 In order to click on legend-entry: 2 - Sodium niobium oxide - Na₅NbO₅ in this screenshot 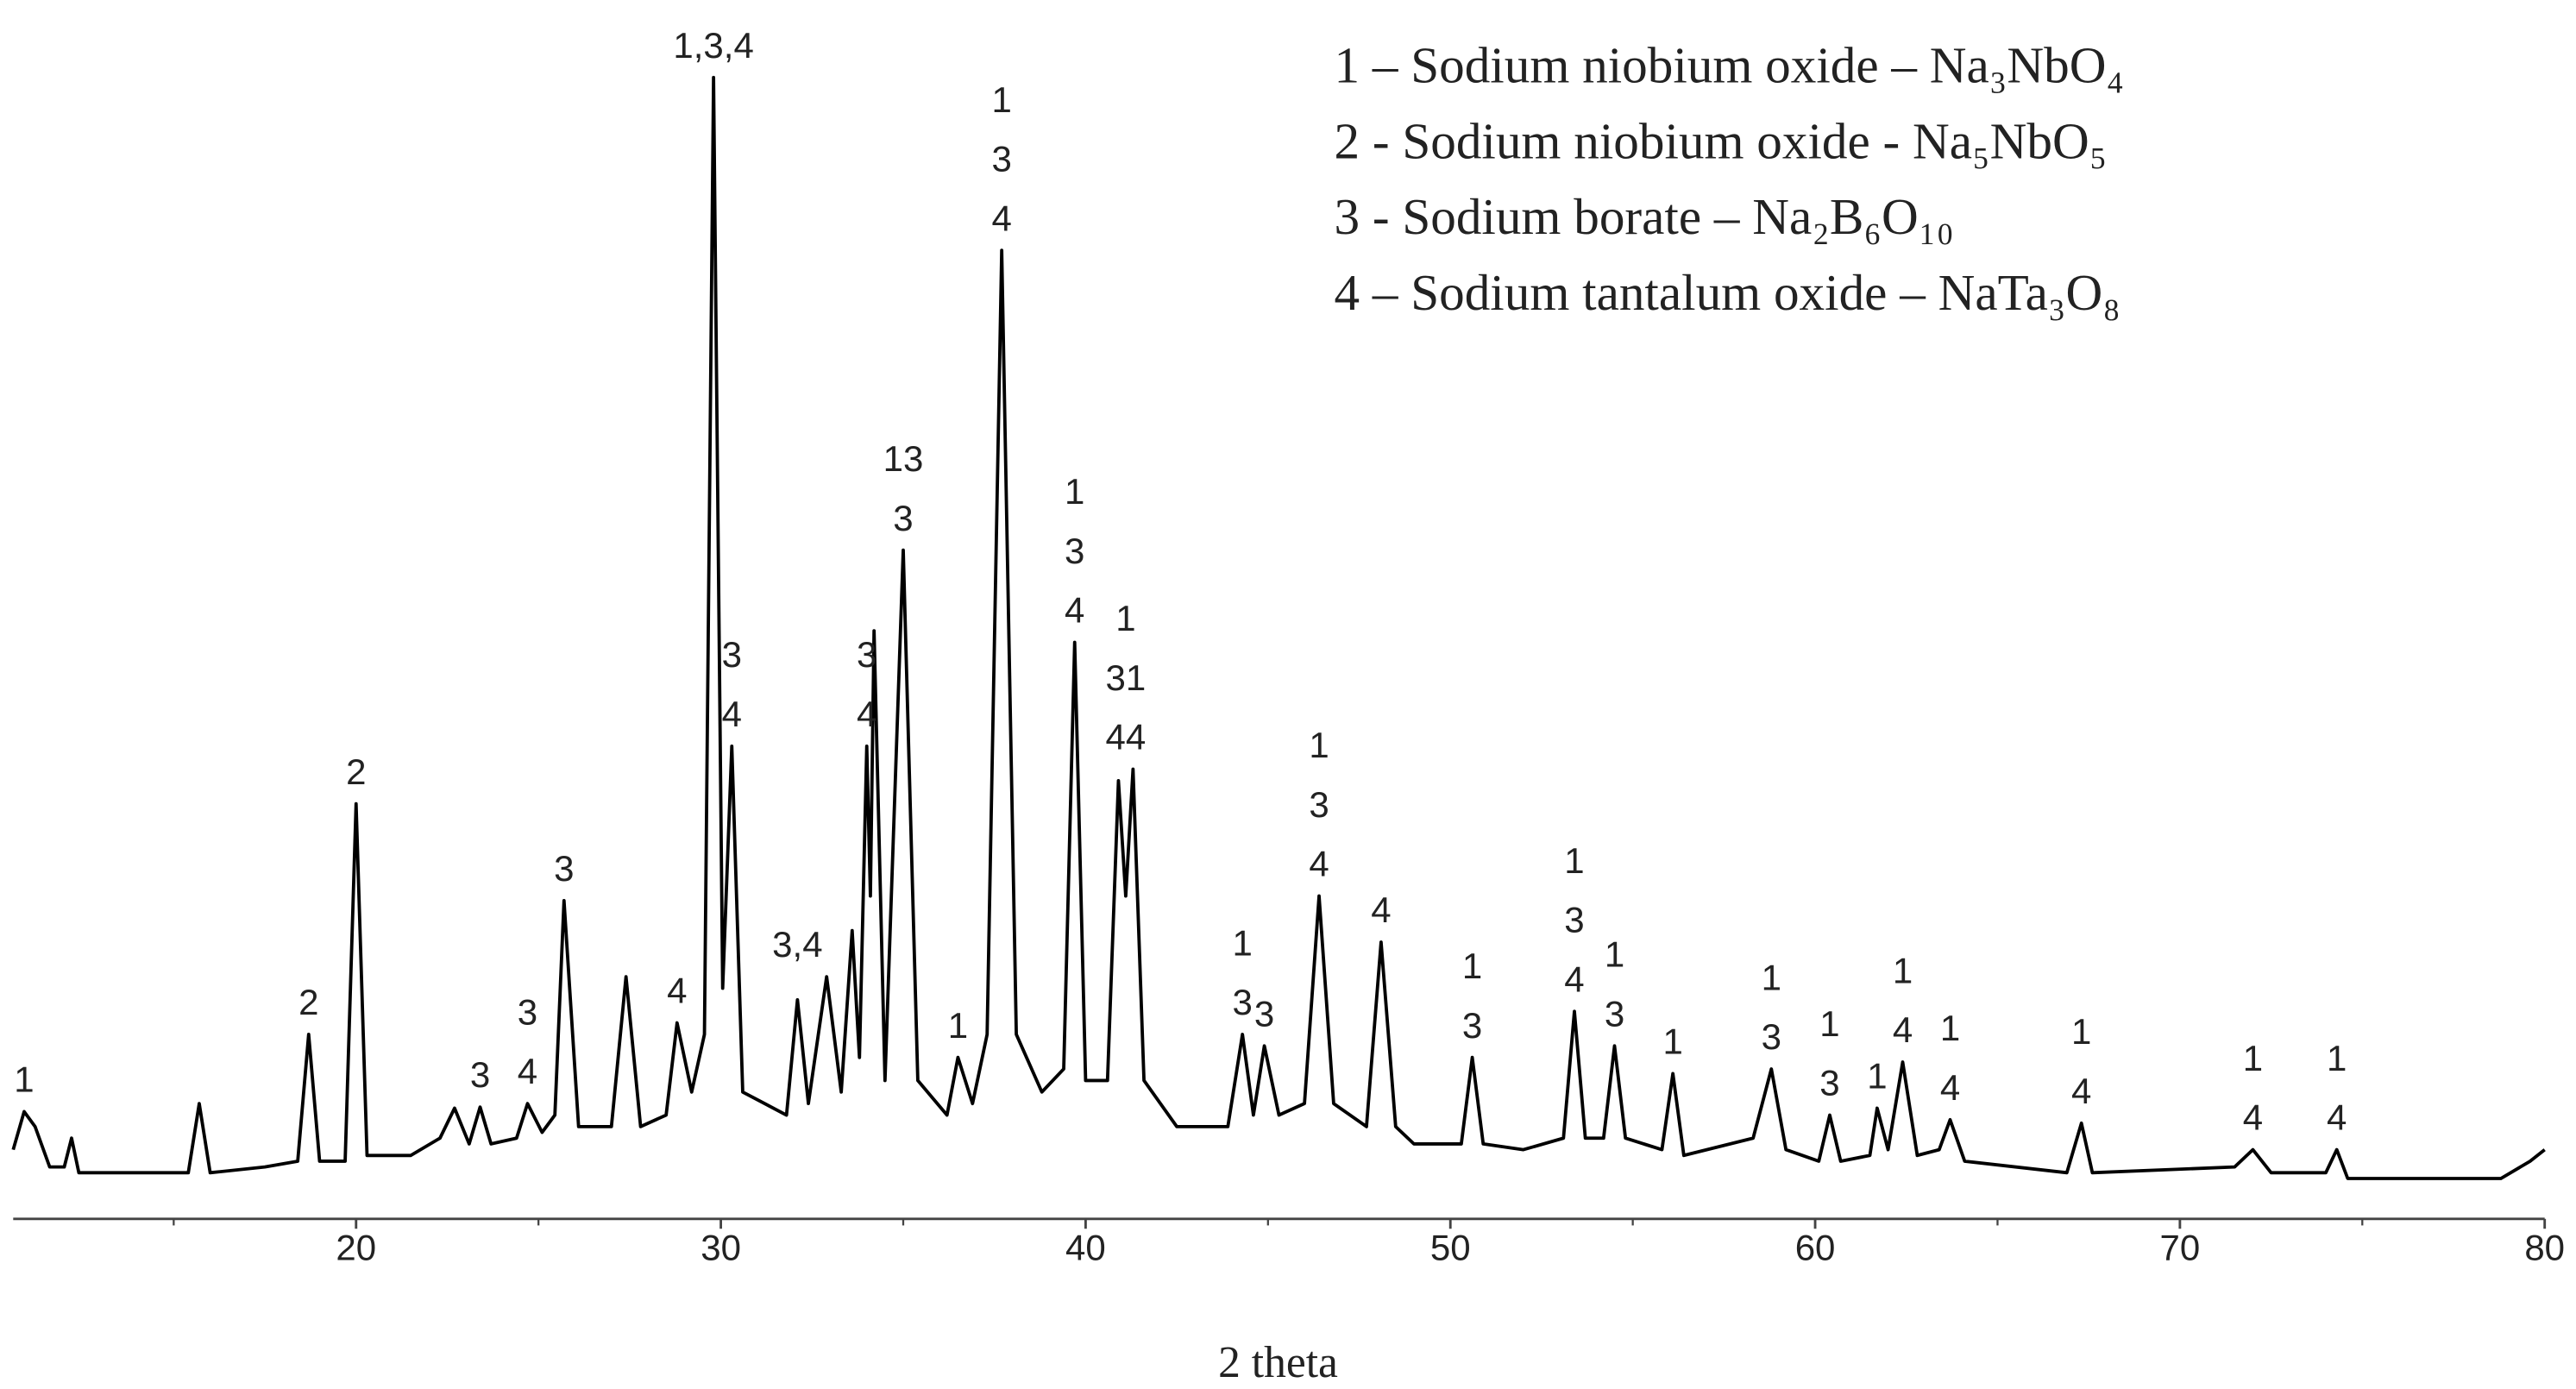, I will do `click(1720, 140)`.